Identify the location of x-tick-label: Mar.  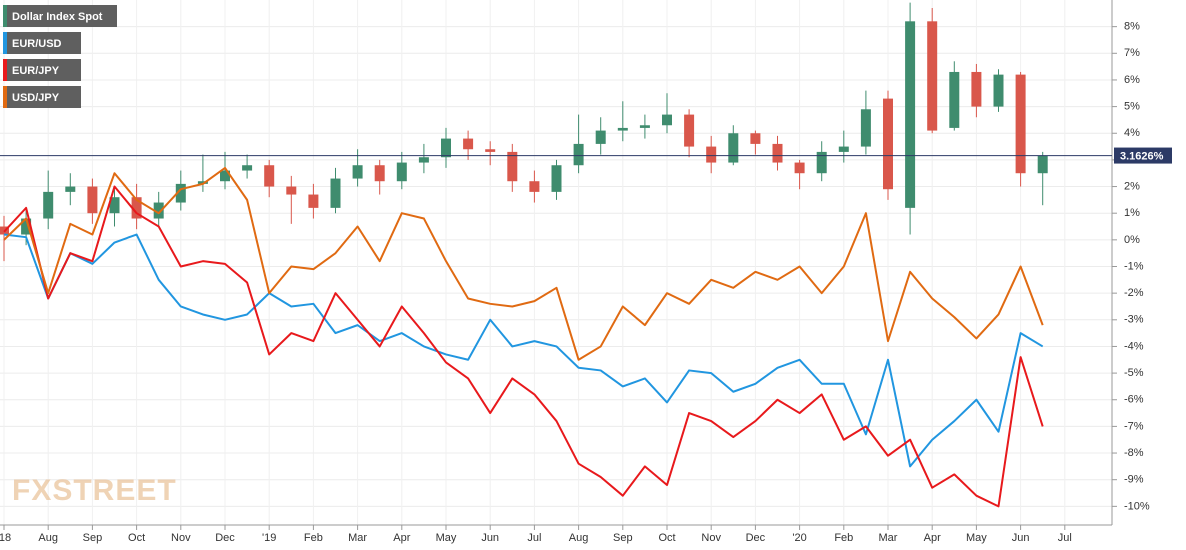
(357, 538).